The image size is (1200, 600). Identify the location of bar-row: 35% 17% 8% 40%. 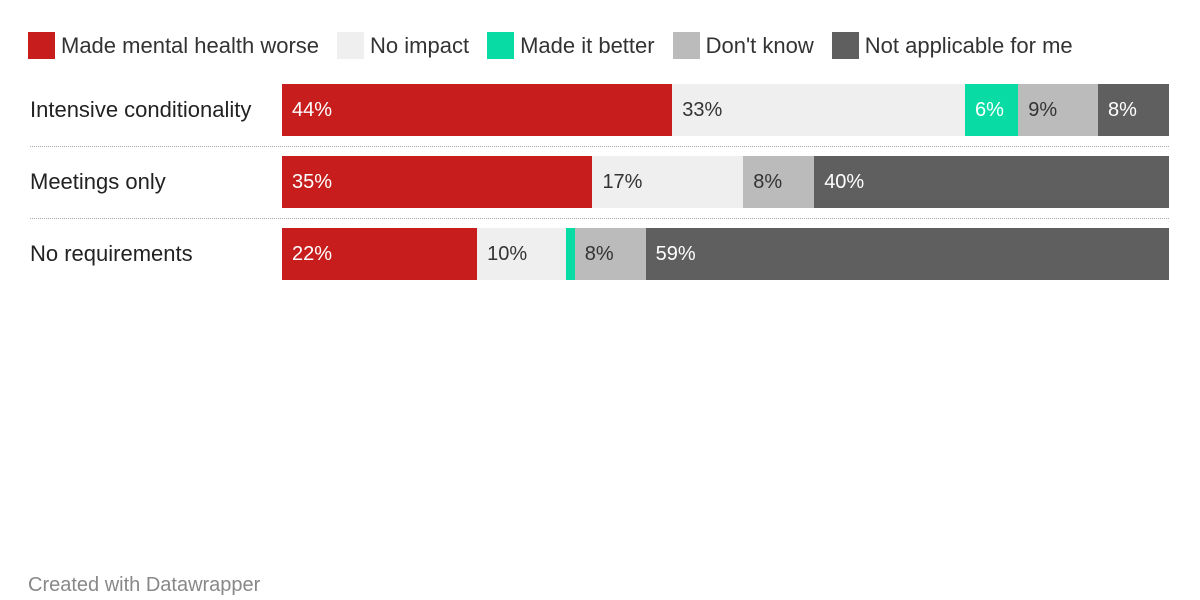
(725, 182).